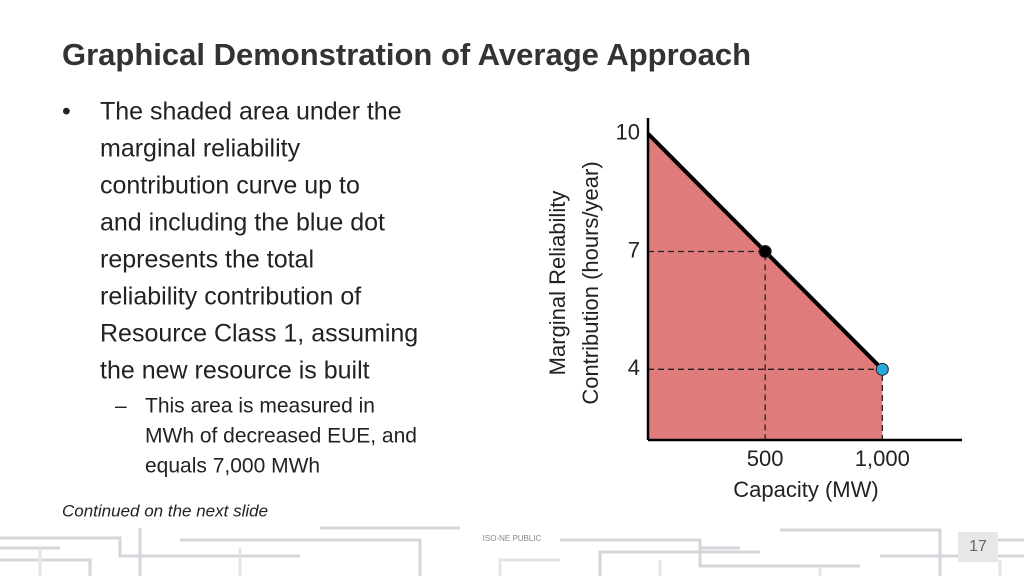 This screenshot has height=576, width=1024. I want to click on y-tick-label: 7, so click(634, 249).